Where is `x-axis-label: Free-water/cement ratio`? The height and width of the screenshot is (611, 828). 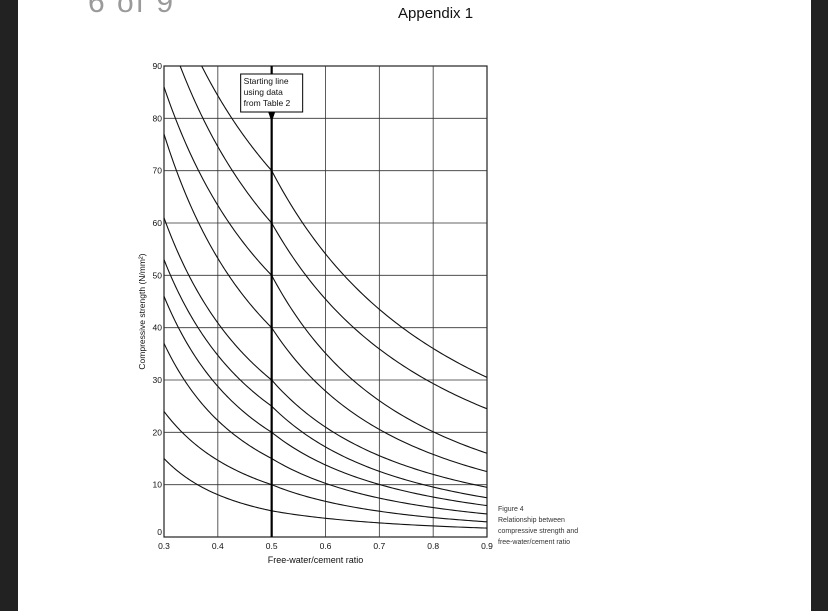 x-axis-label: Free-water/cement ratio is located at coordinates (316, 560).